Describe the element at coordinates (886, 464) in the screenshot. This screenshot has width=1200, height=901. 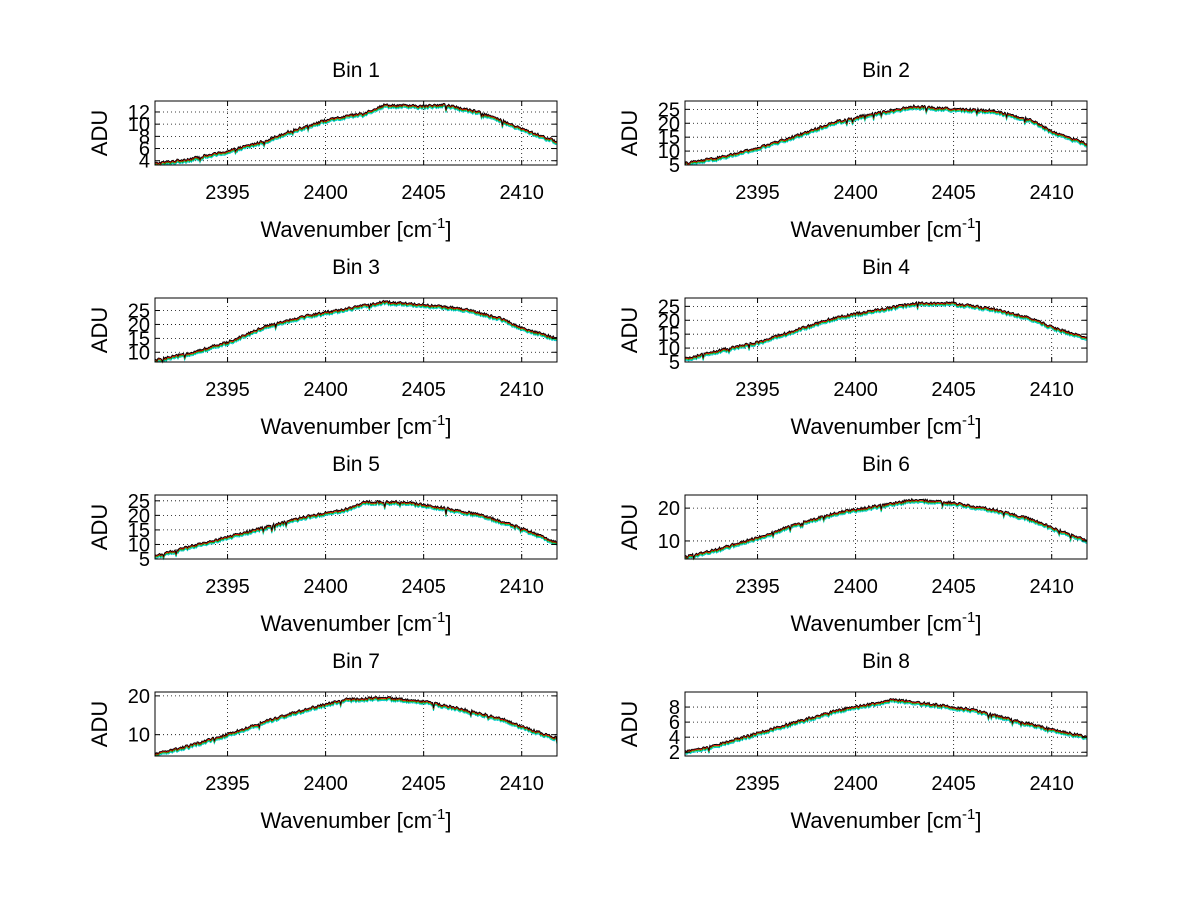
I see `subplot-title: Bin 6` at that location.